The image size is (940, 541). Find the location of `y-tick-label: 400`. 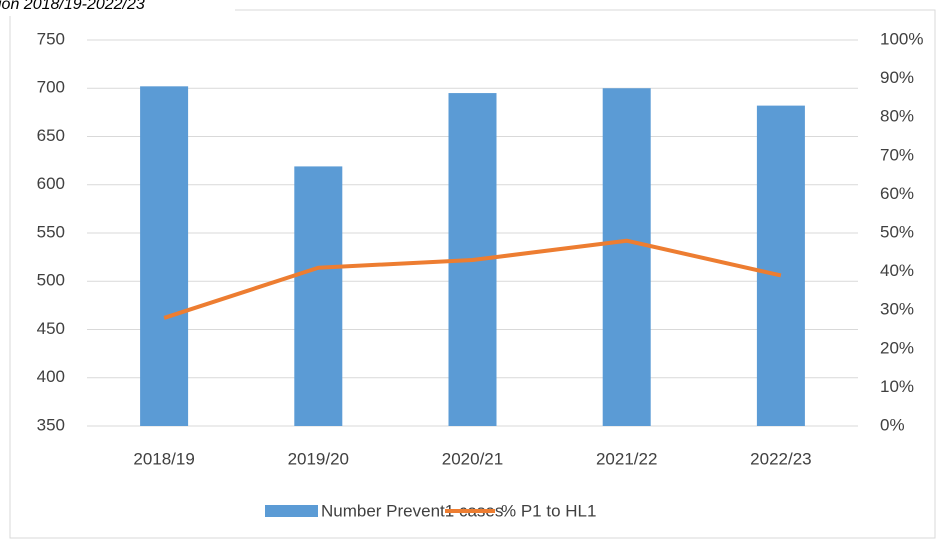

y-tick-label: 400 is located at coordinates (51, 376).